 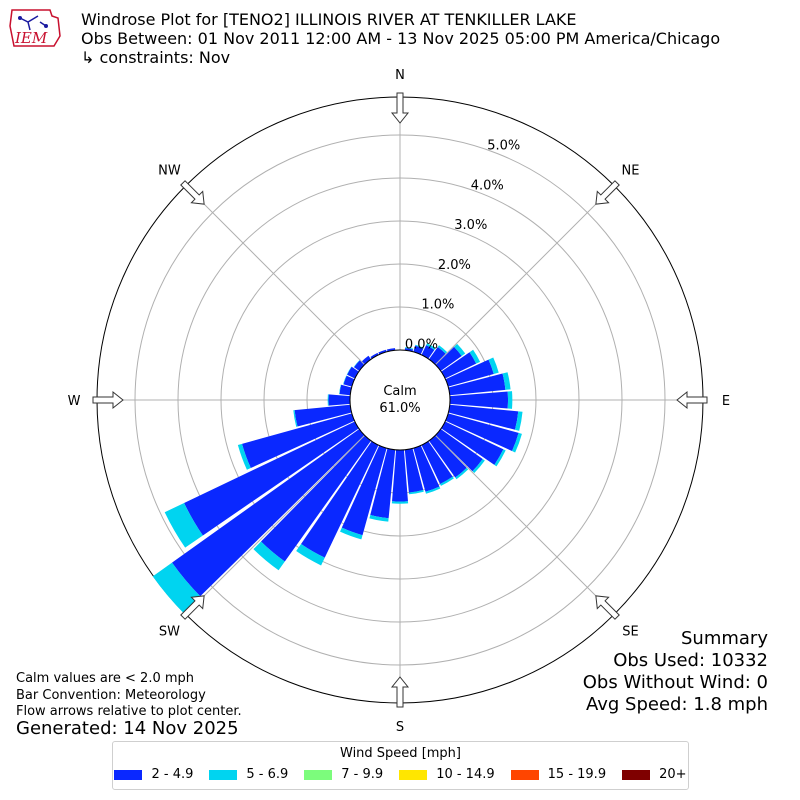 I want to click on summary-avg-speed: Avg Speed: 1.8 mph, so click(x=677, y=704).